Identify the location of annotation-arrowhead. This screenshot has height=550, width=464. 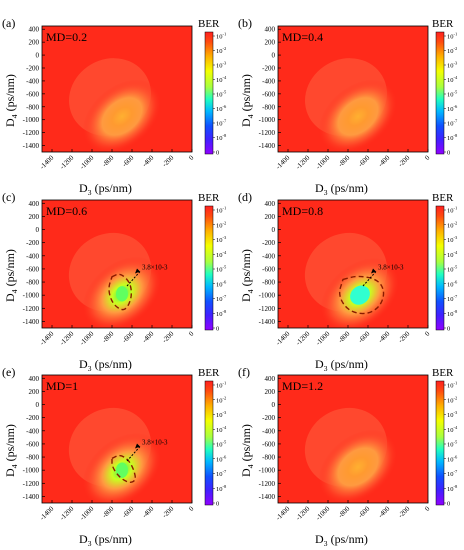
(373, 271).